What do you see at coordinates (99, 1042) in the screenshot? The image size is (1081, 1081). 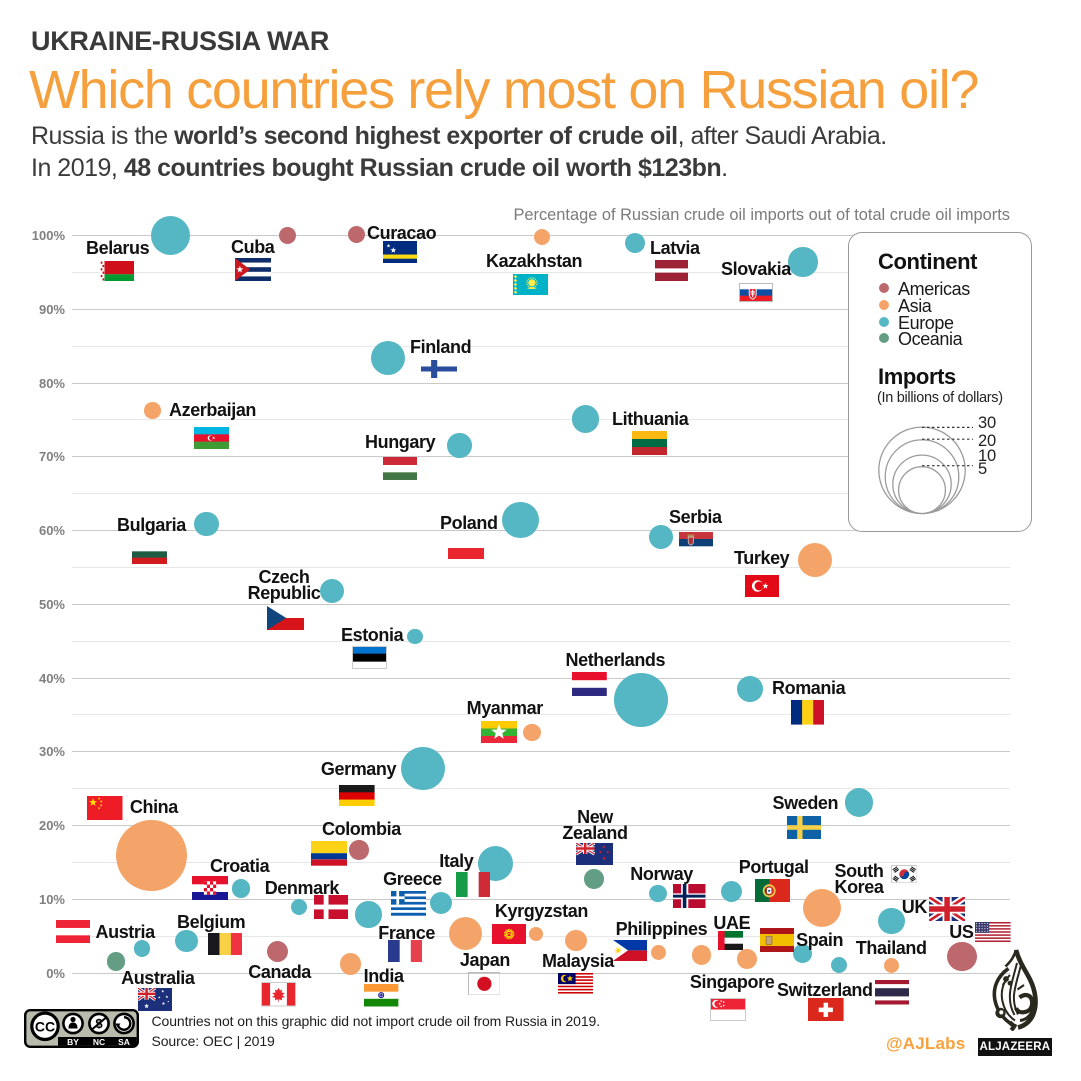 I see `svg-text: NC` at bounding box center [99, 1042].